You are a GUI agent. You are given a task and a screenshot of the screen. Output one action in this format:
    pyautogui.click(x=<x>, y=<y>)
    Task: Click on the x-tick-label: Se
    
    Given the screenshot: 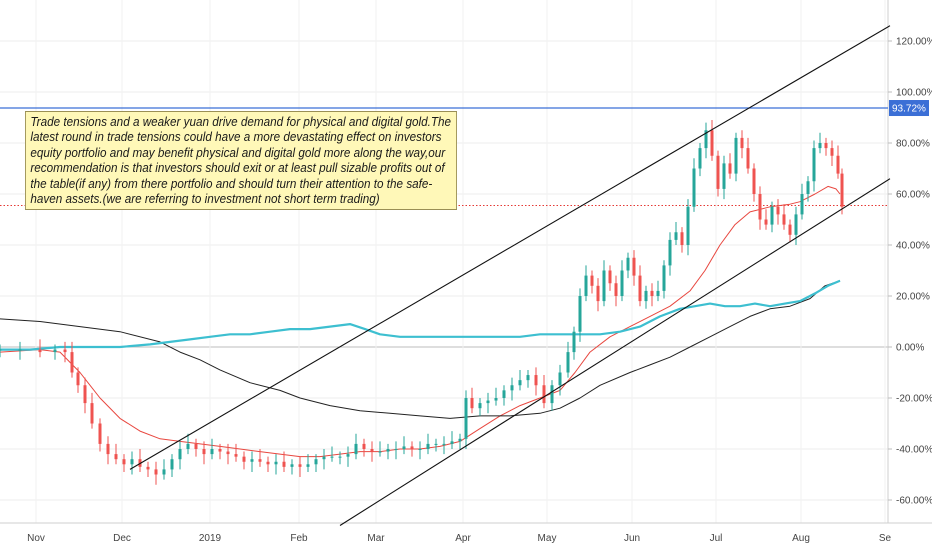 What is the action you would take?
    pyautogui.click(x=885, y=538)
    